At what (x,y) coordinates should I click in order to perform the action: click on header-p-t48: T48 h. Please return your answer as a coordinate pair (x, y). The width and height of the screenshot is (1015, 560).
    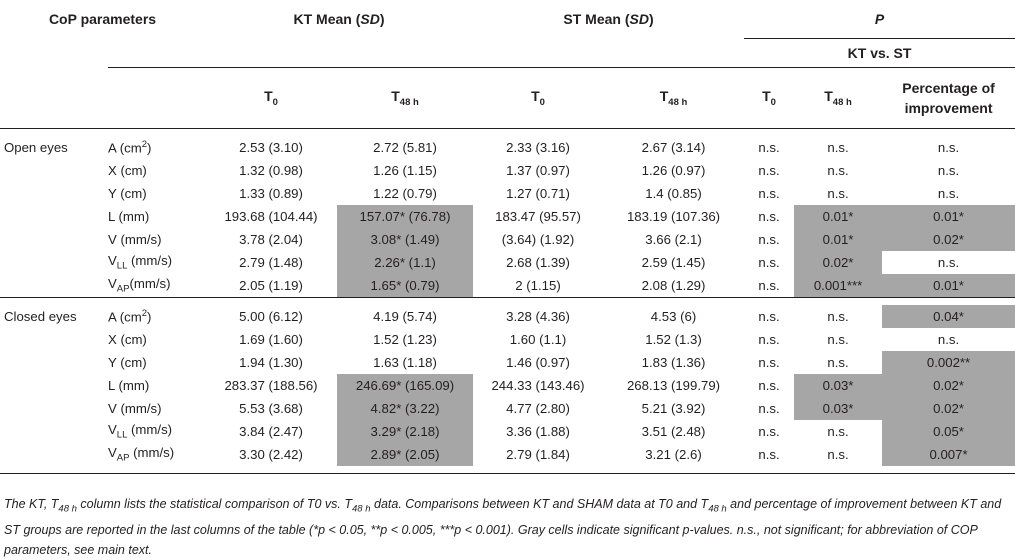
    Looking at the image, I should click on (838, 98).